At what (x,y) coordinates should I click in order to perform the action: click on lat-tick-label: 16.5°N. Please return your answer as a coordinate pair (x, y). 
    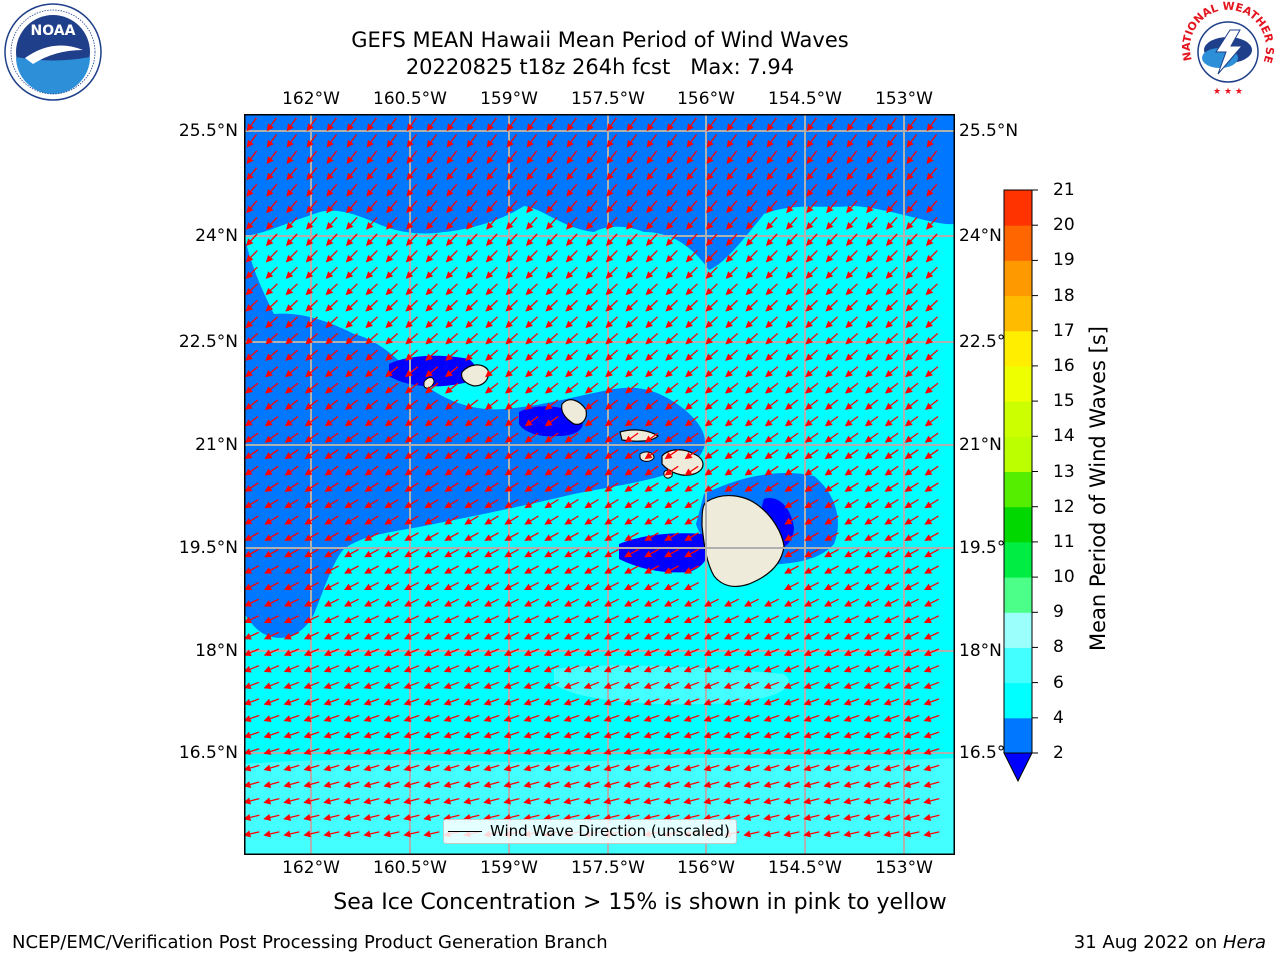
    Looking at the image, I should click on (989, 753).